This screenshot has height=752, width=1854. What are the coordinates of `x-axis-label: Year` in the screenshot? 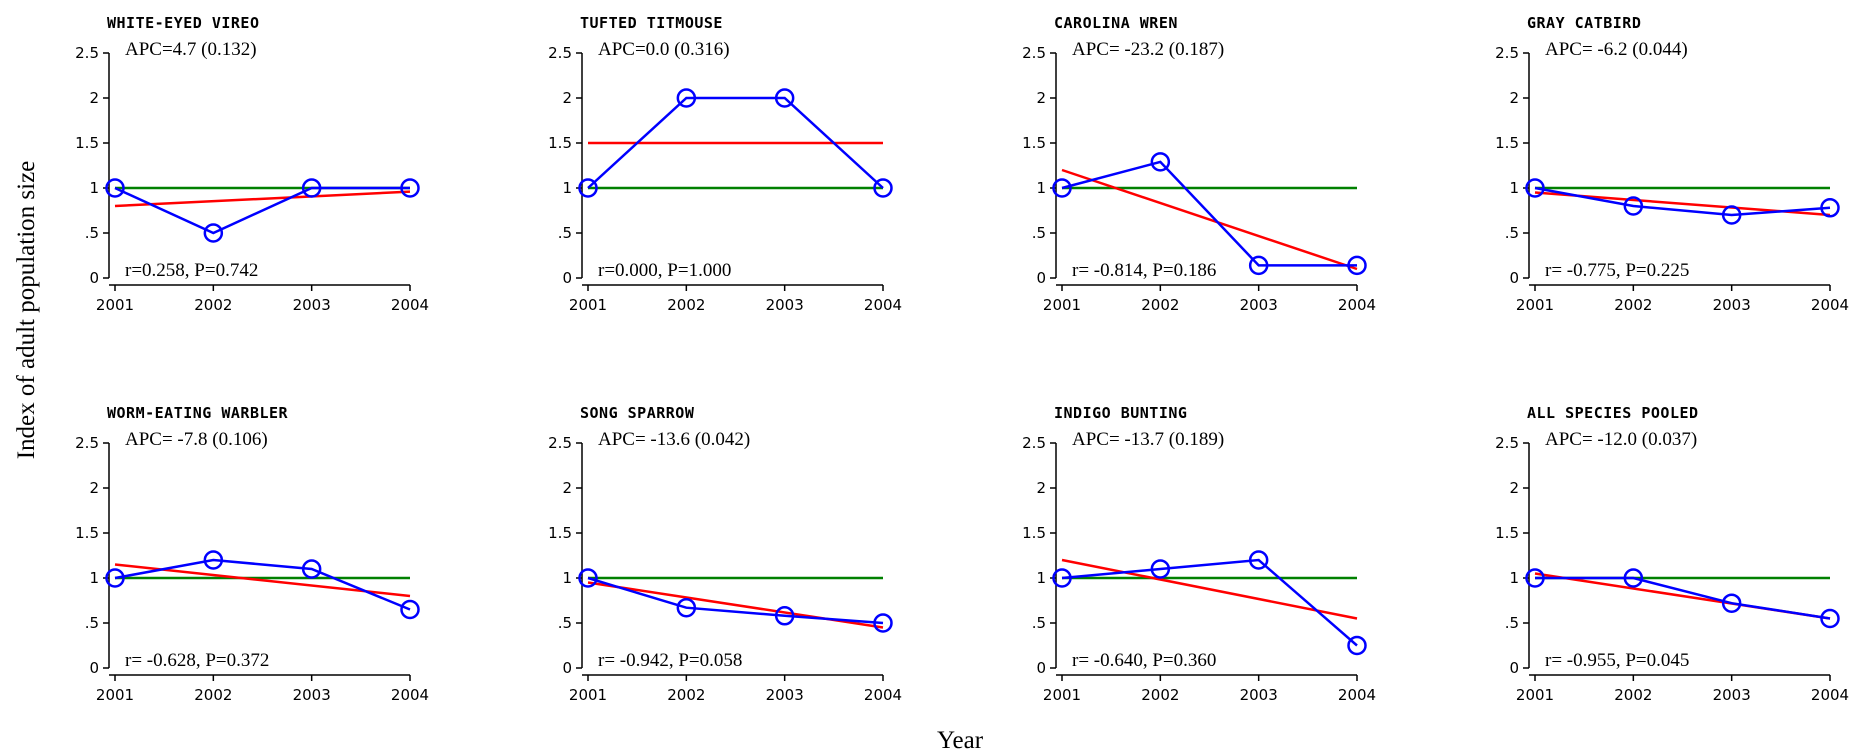 It's located at (960, 739).